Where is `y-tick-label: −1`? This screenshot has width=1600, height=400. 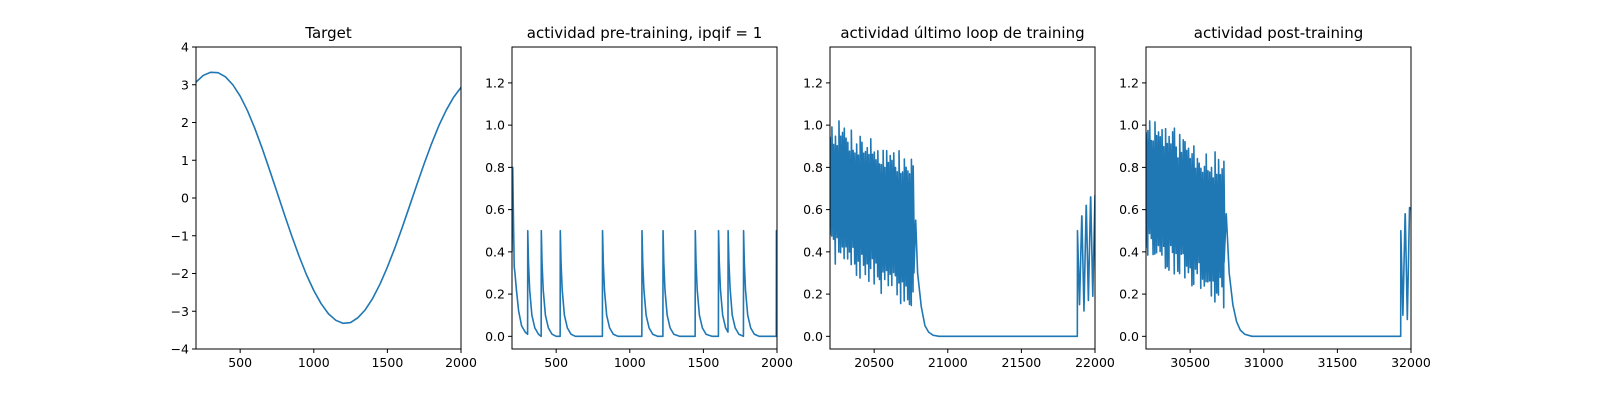 y-tick-label: −1 is located at coordinates (180, 235).